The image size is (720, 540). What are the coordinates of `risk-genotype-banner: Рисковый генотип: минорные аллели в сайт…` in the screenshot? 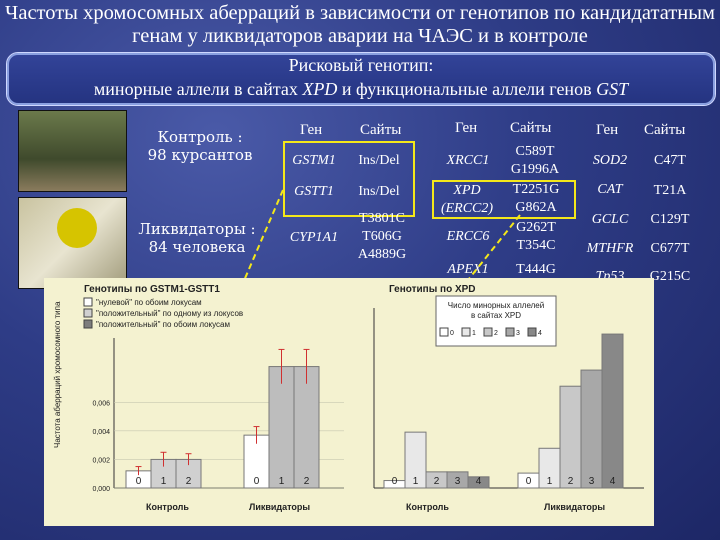 It's located at (361, 79).